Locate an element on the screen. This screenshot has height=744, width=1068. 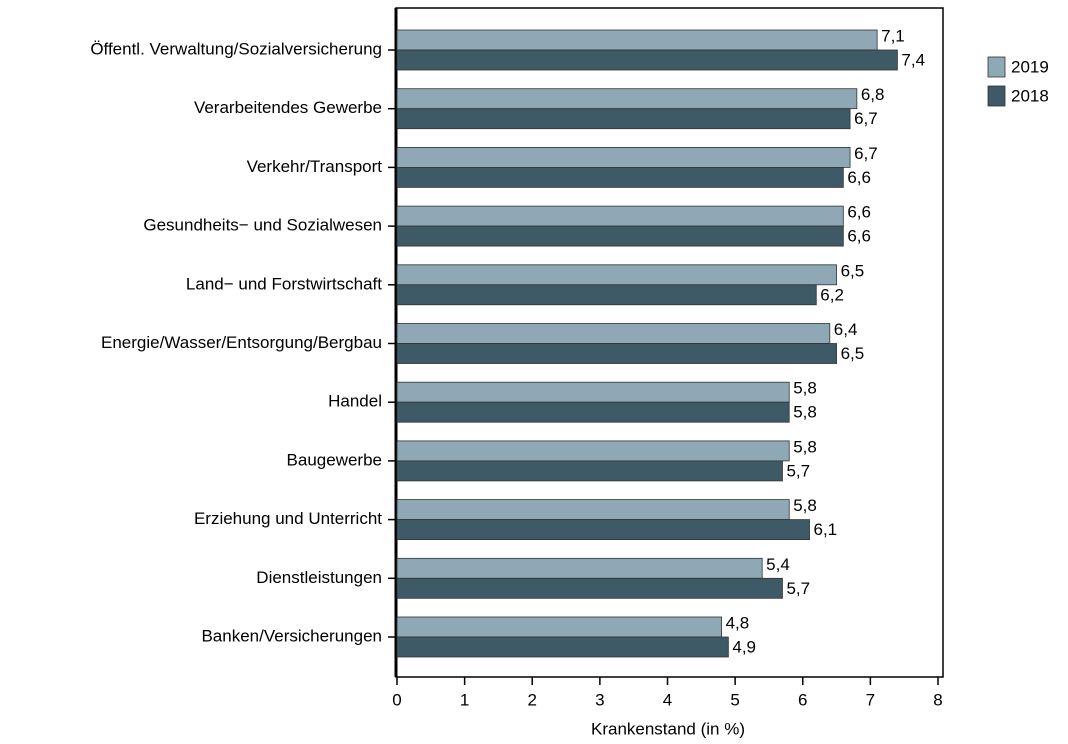
y-tick-label: Handel is located at coordinates (355, 401).